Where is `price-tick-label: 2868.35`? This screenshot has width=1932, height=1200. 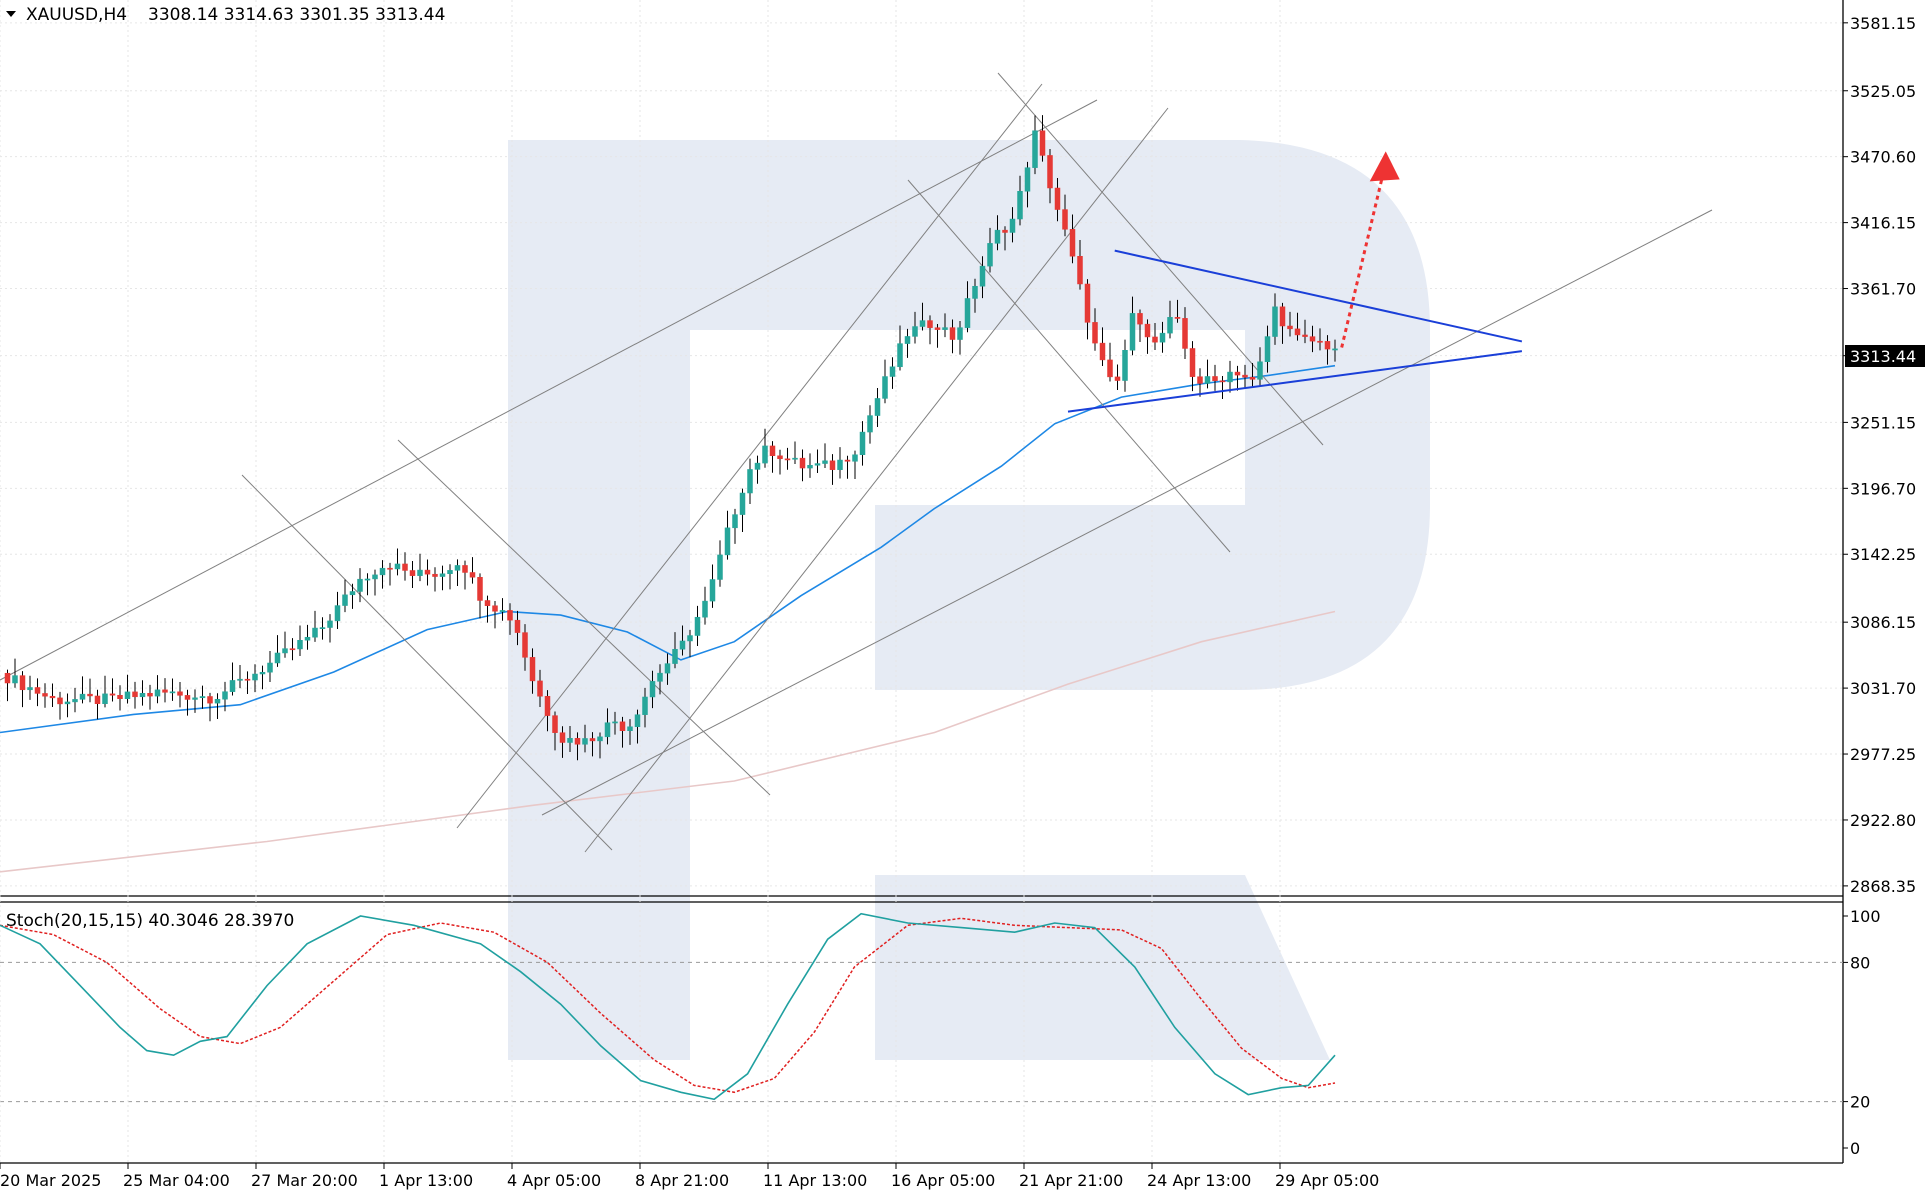
price-tick-label: 2868.35 is located at coordinates (1883, 886).